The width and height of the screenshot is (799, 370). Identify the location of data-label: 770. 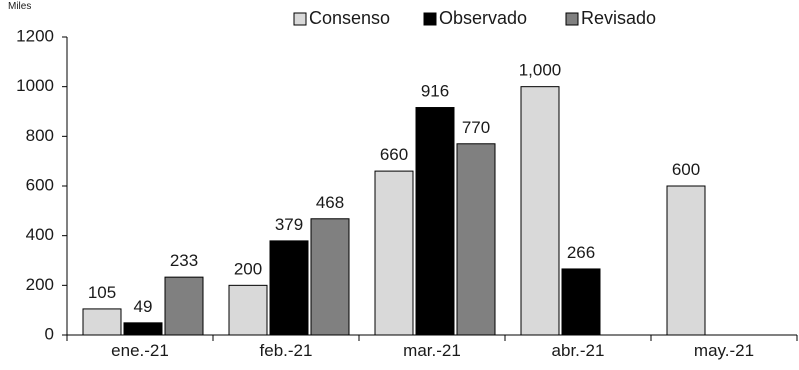
(476, 127).